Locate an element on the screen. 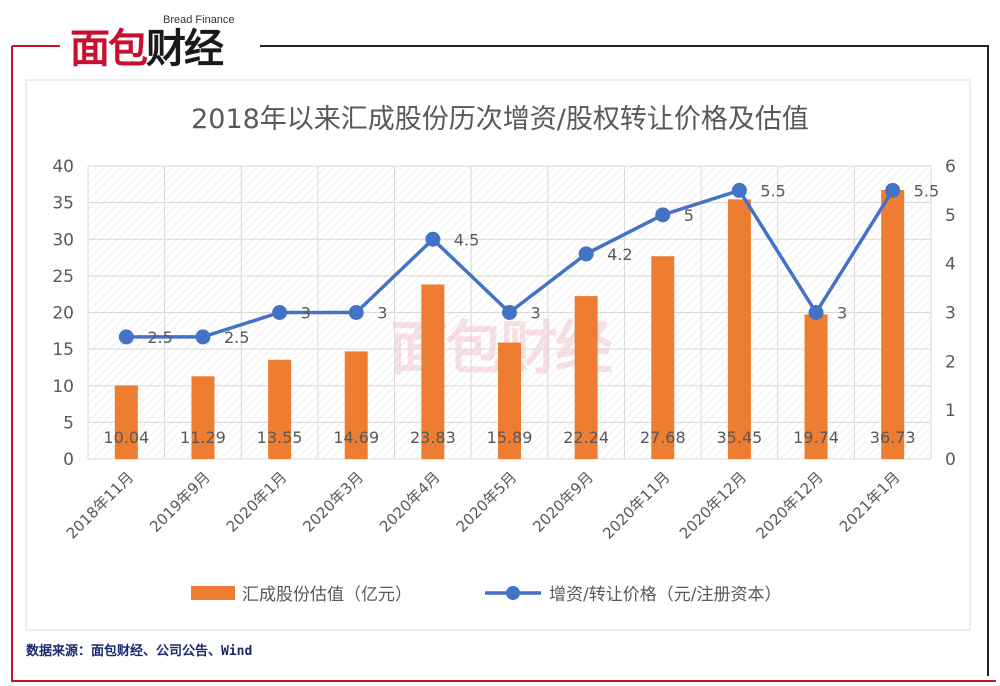  bar-data-label: 11.29 is located at coordinates (203, 437).